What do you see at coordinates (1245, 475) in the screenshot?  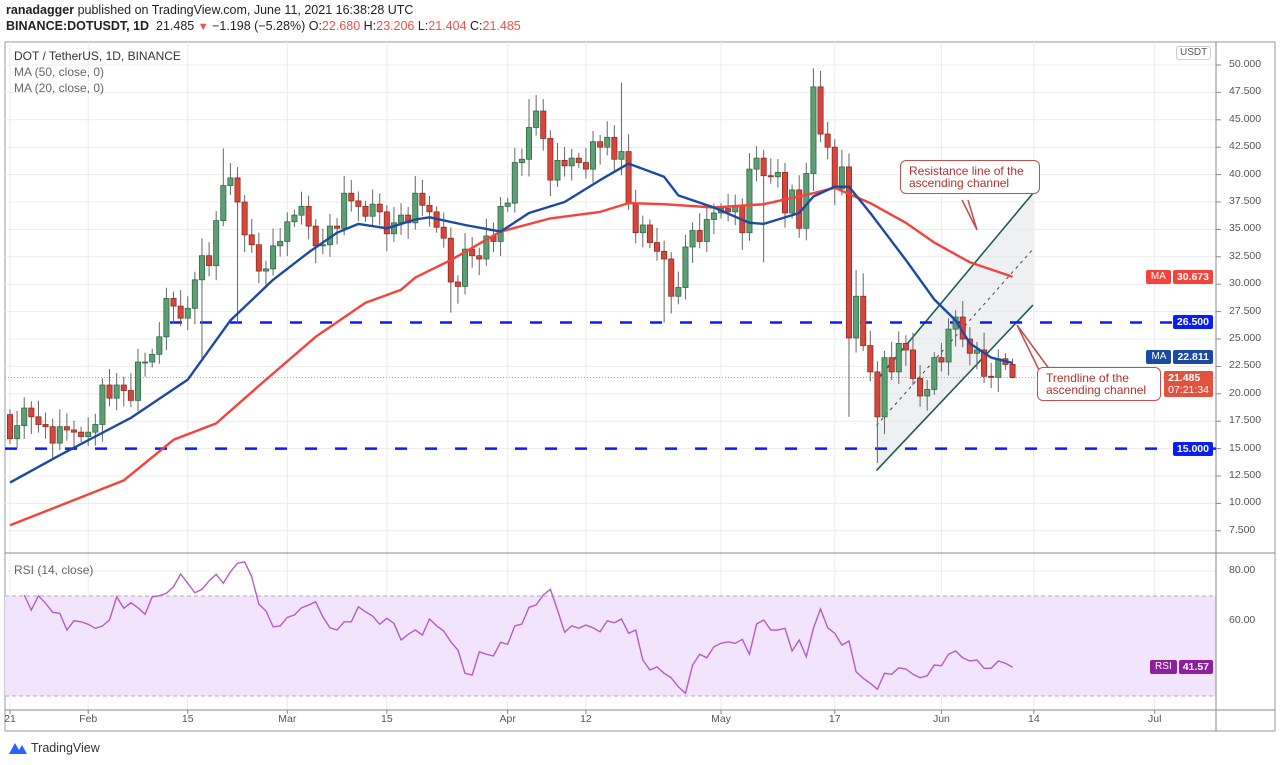 I see `price-tick-label: 12.500` at bounding box center [1245, 475].